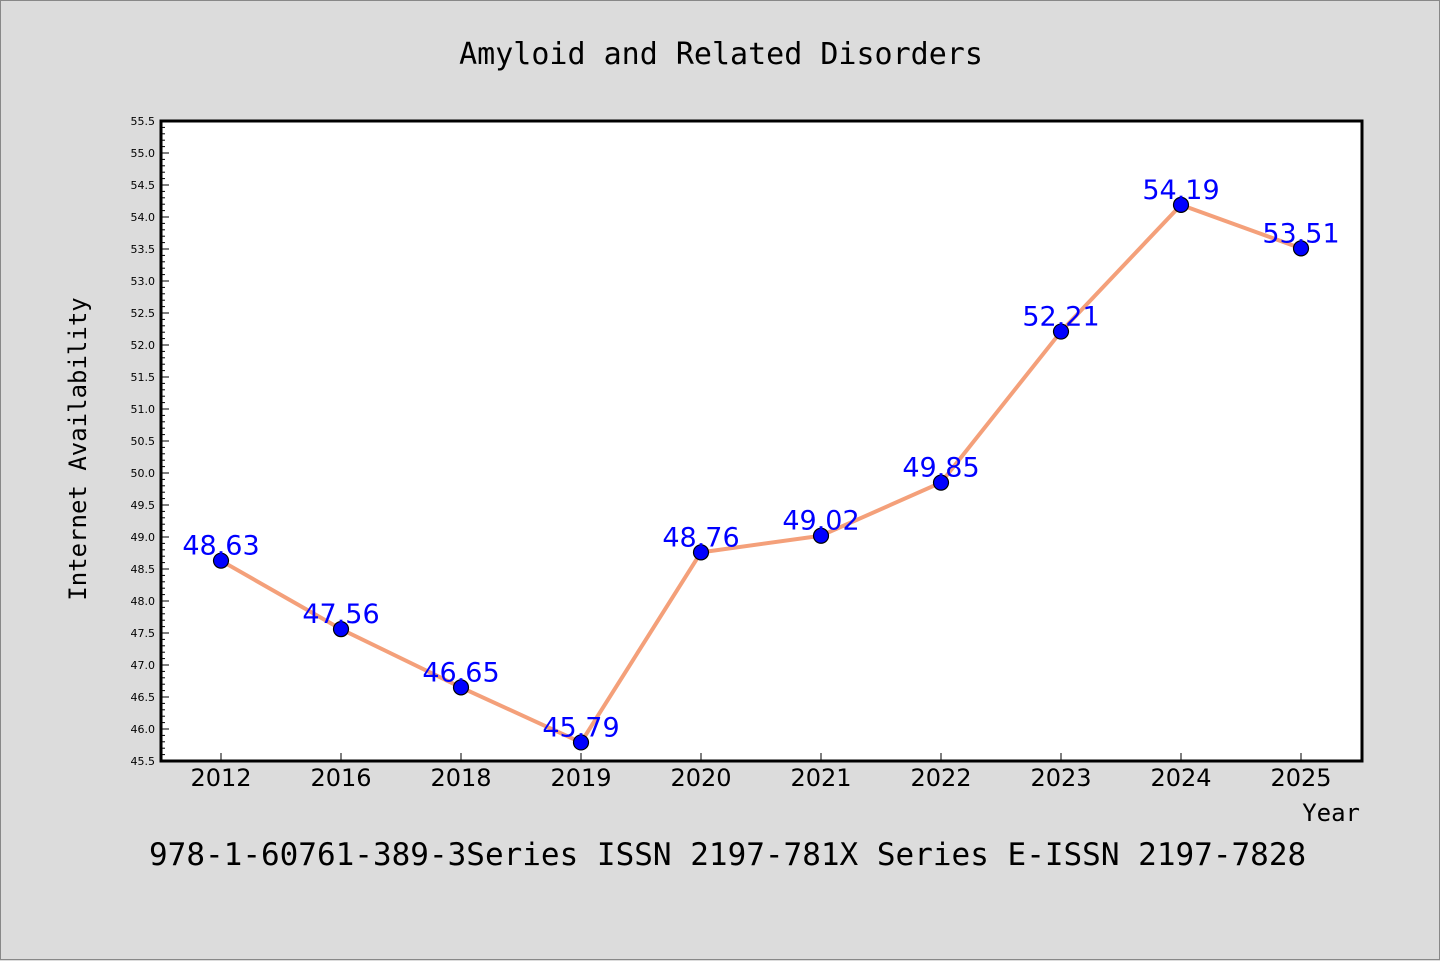 This screenshot has width=1440, height=961. I want to click on y-tick-label: 48.5, so click(143, 569).